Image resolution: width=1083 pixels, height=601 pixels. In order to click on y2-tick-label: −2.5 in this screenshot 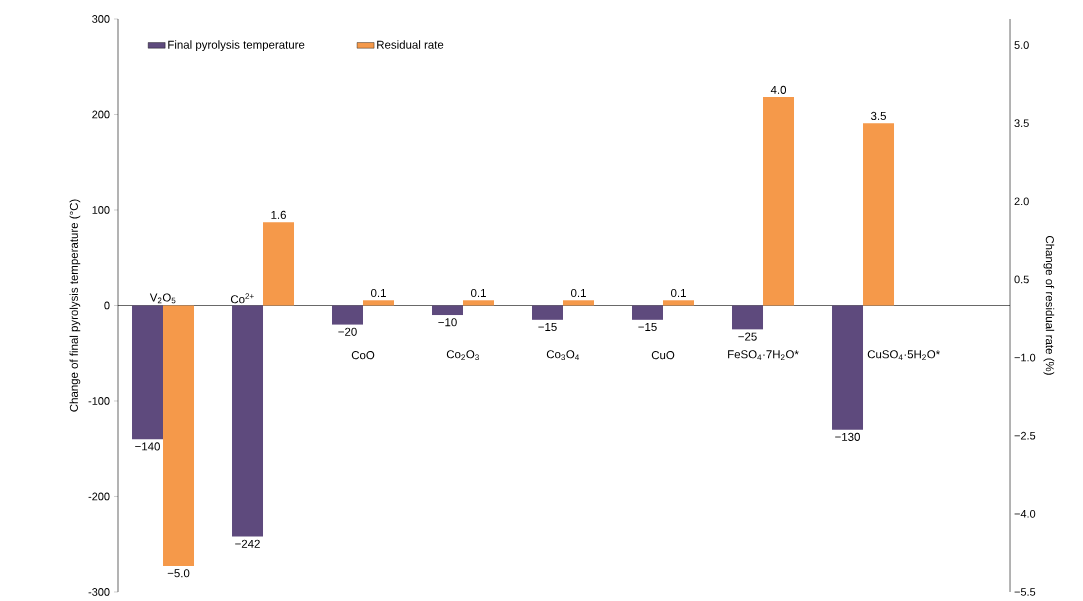, I will do `click(1025, 435)`.